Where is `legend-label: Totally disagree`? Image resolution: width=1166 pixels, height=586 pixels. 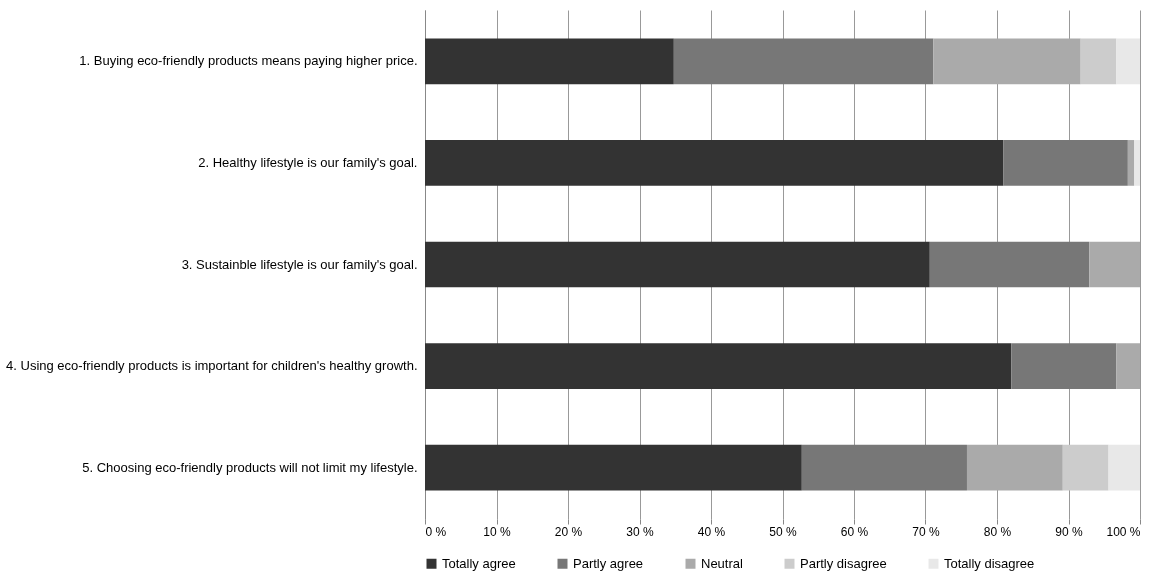 legend-label: Totally disagree is located at coordinates (989, 563).